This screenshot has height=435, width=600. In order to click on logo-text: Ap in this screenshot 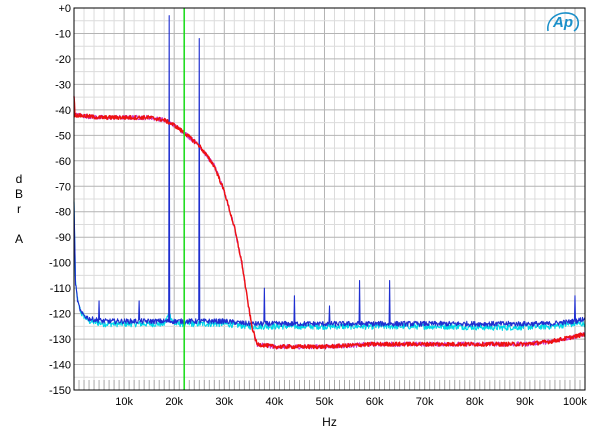, I will do `click(562, 22)`.